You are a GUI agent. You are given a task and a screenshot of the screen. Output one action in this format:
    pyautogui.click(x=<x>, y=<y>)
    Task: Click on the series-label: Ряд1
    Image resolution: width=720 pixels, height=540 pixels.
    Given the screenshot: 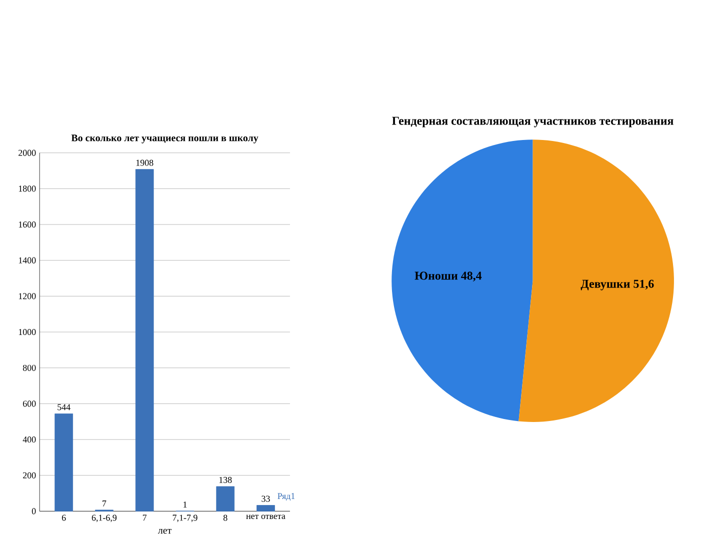 What is the action you would take?
    pyautogui.click(x=286, y=497)
    